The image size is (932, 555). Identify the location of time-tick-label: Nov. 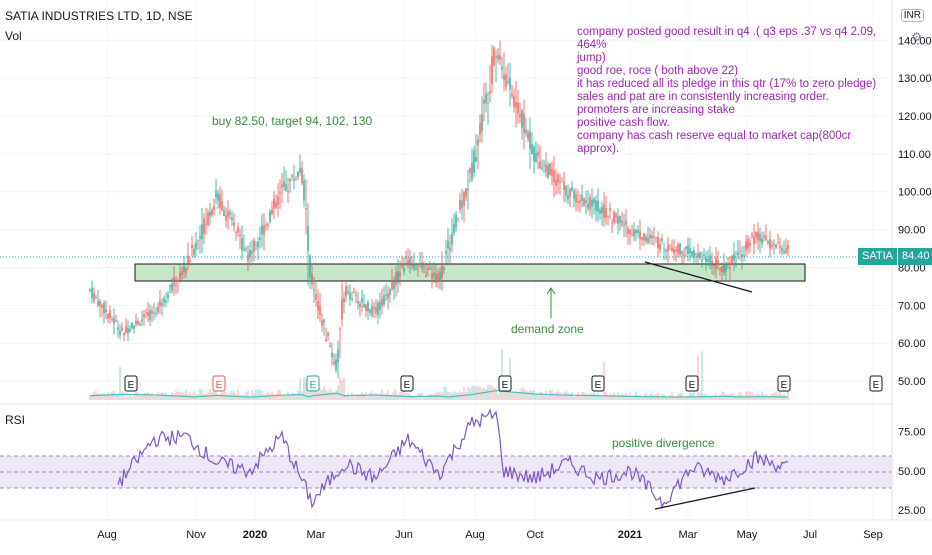
(196, 535).